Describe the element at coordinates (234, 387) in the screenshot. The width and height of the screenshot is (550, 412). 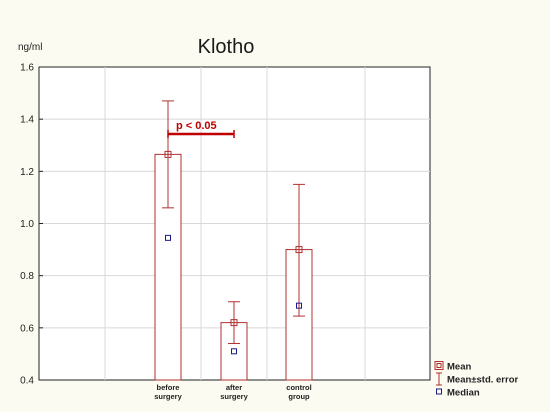
I see `x-category-label: after` at that location.